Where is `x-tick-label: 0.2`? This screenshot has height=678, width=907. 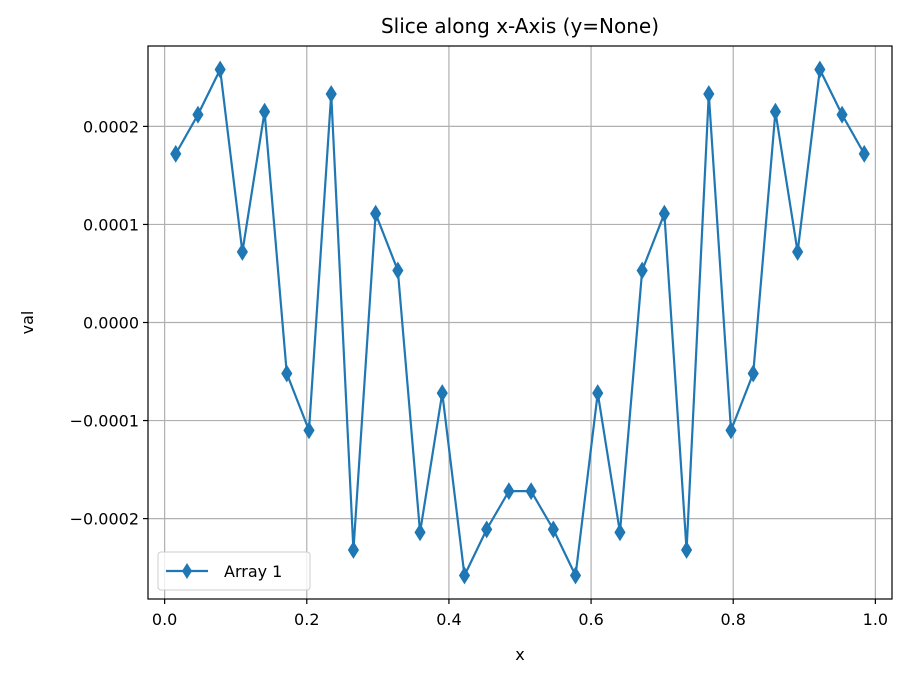 x-tick-label: 0.2 is located at coordinates (306, 619).